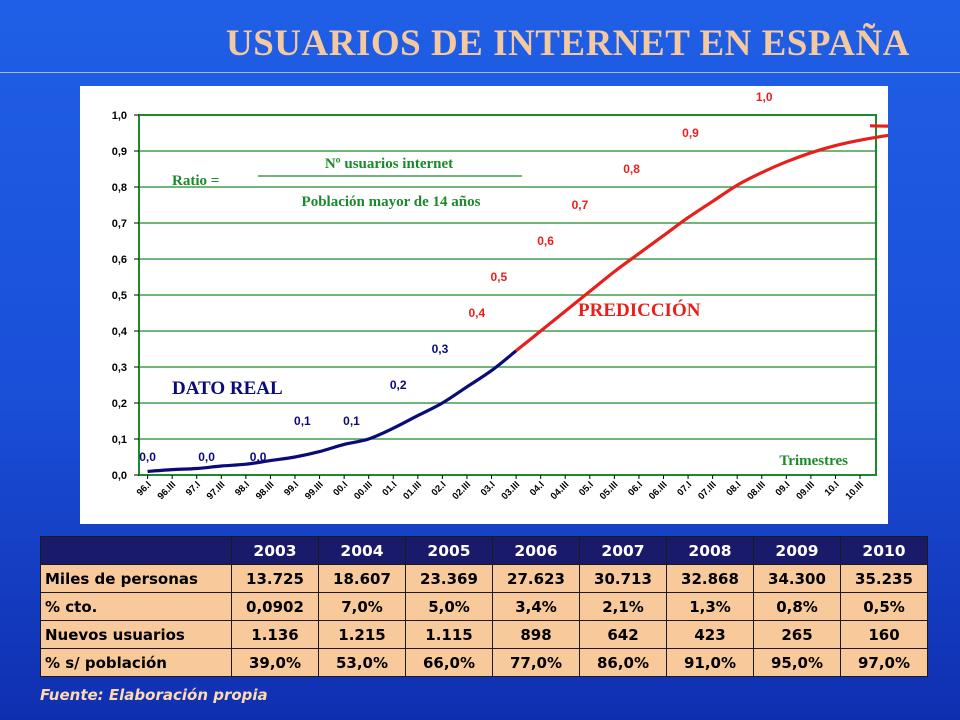 The height and width of the screenshot is (720, 960). What do you see at coordinates (332, 411) in the screenshot?
I see `series-line-dato-real` at bounding box center [332, 411].